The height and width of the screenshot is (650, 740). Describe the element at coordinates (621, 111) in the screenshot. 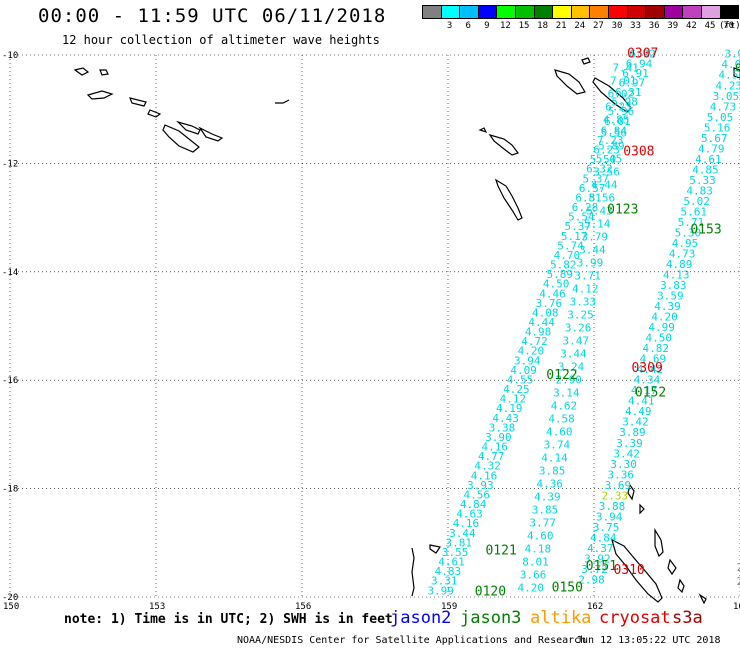

I see `wave-height-value: 5.96` at that location.